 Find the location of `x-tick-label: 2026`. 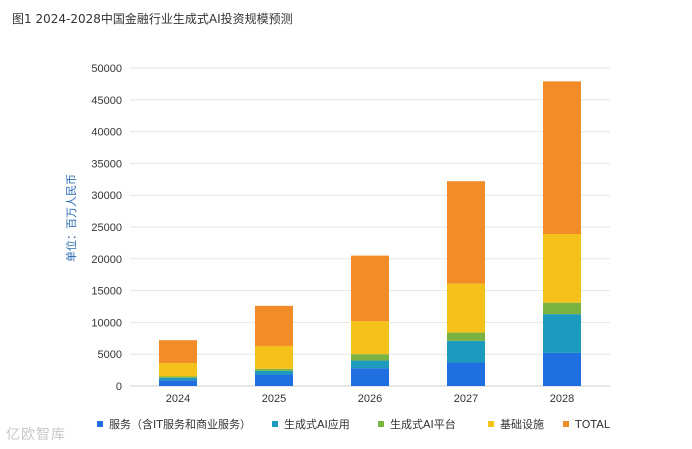

x-tick-label: 2026 is located at coordinates (370, 399).